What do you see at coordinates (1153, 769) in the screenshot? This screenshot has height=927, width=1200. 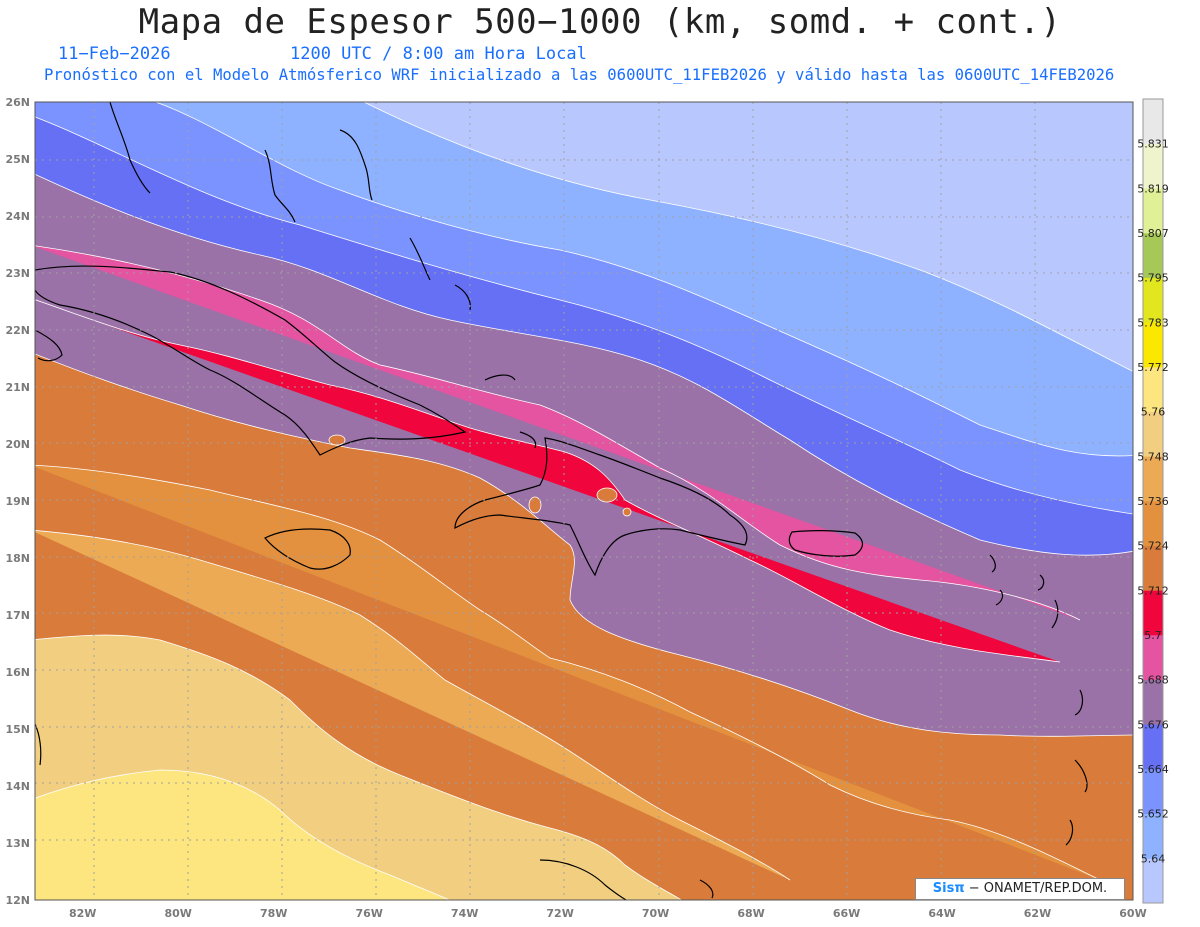 I see `colorbar-level-label: 5.664` at bounding box center [1153, 769].